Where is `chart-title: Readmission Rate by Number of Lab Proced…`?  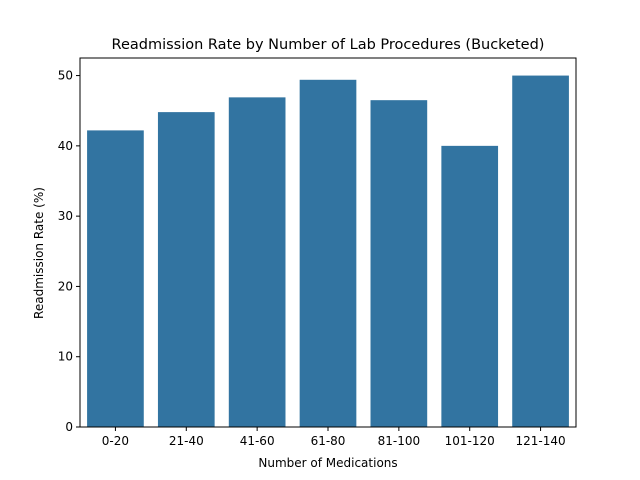 chart-title: Readmission Rate by Number of Lab Proced… is located at coordinates (328, 45).